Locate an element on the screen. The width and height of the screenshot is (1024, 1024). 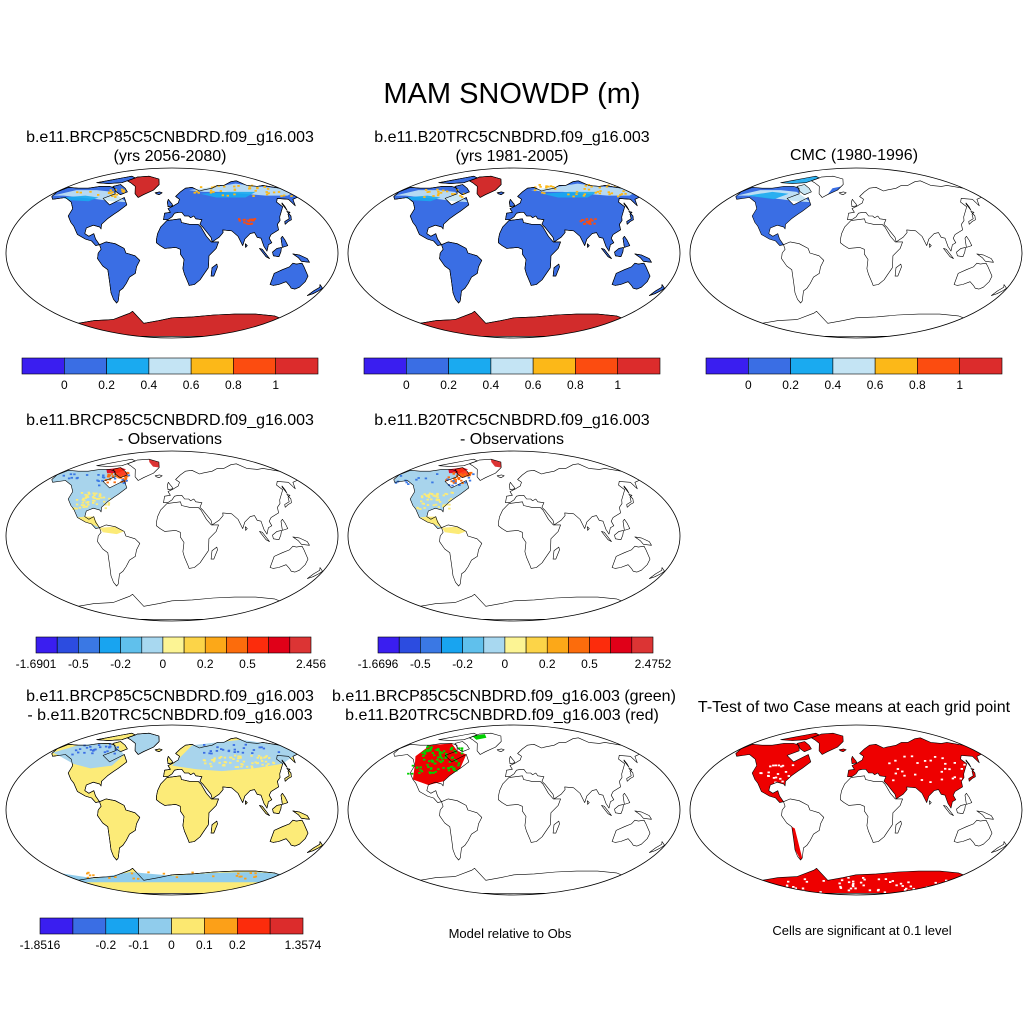
p2-land-arcticis is located at coordinates (458, 179).